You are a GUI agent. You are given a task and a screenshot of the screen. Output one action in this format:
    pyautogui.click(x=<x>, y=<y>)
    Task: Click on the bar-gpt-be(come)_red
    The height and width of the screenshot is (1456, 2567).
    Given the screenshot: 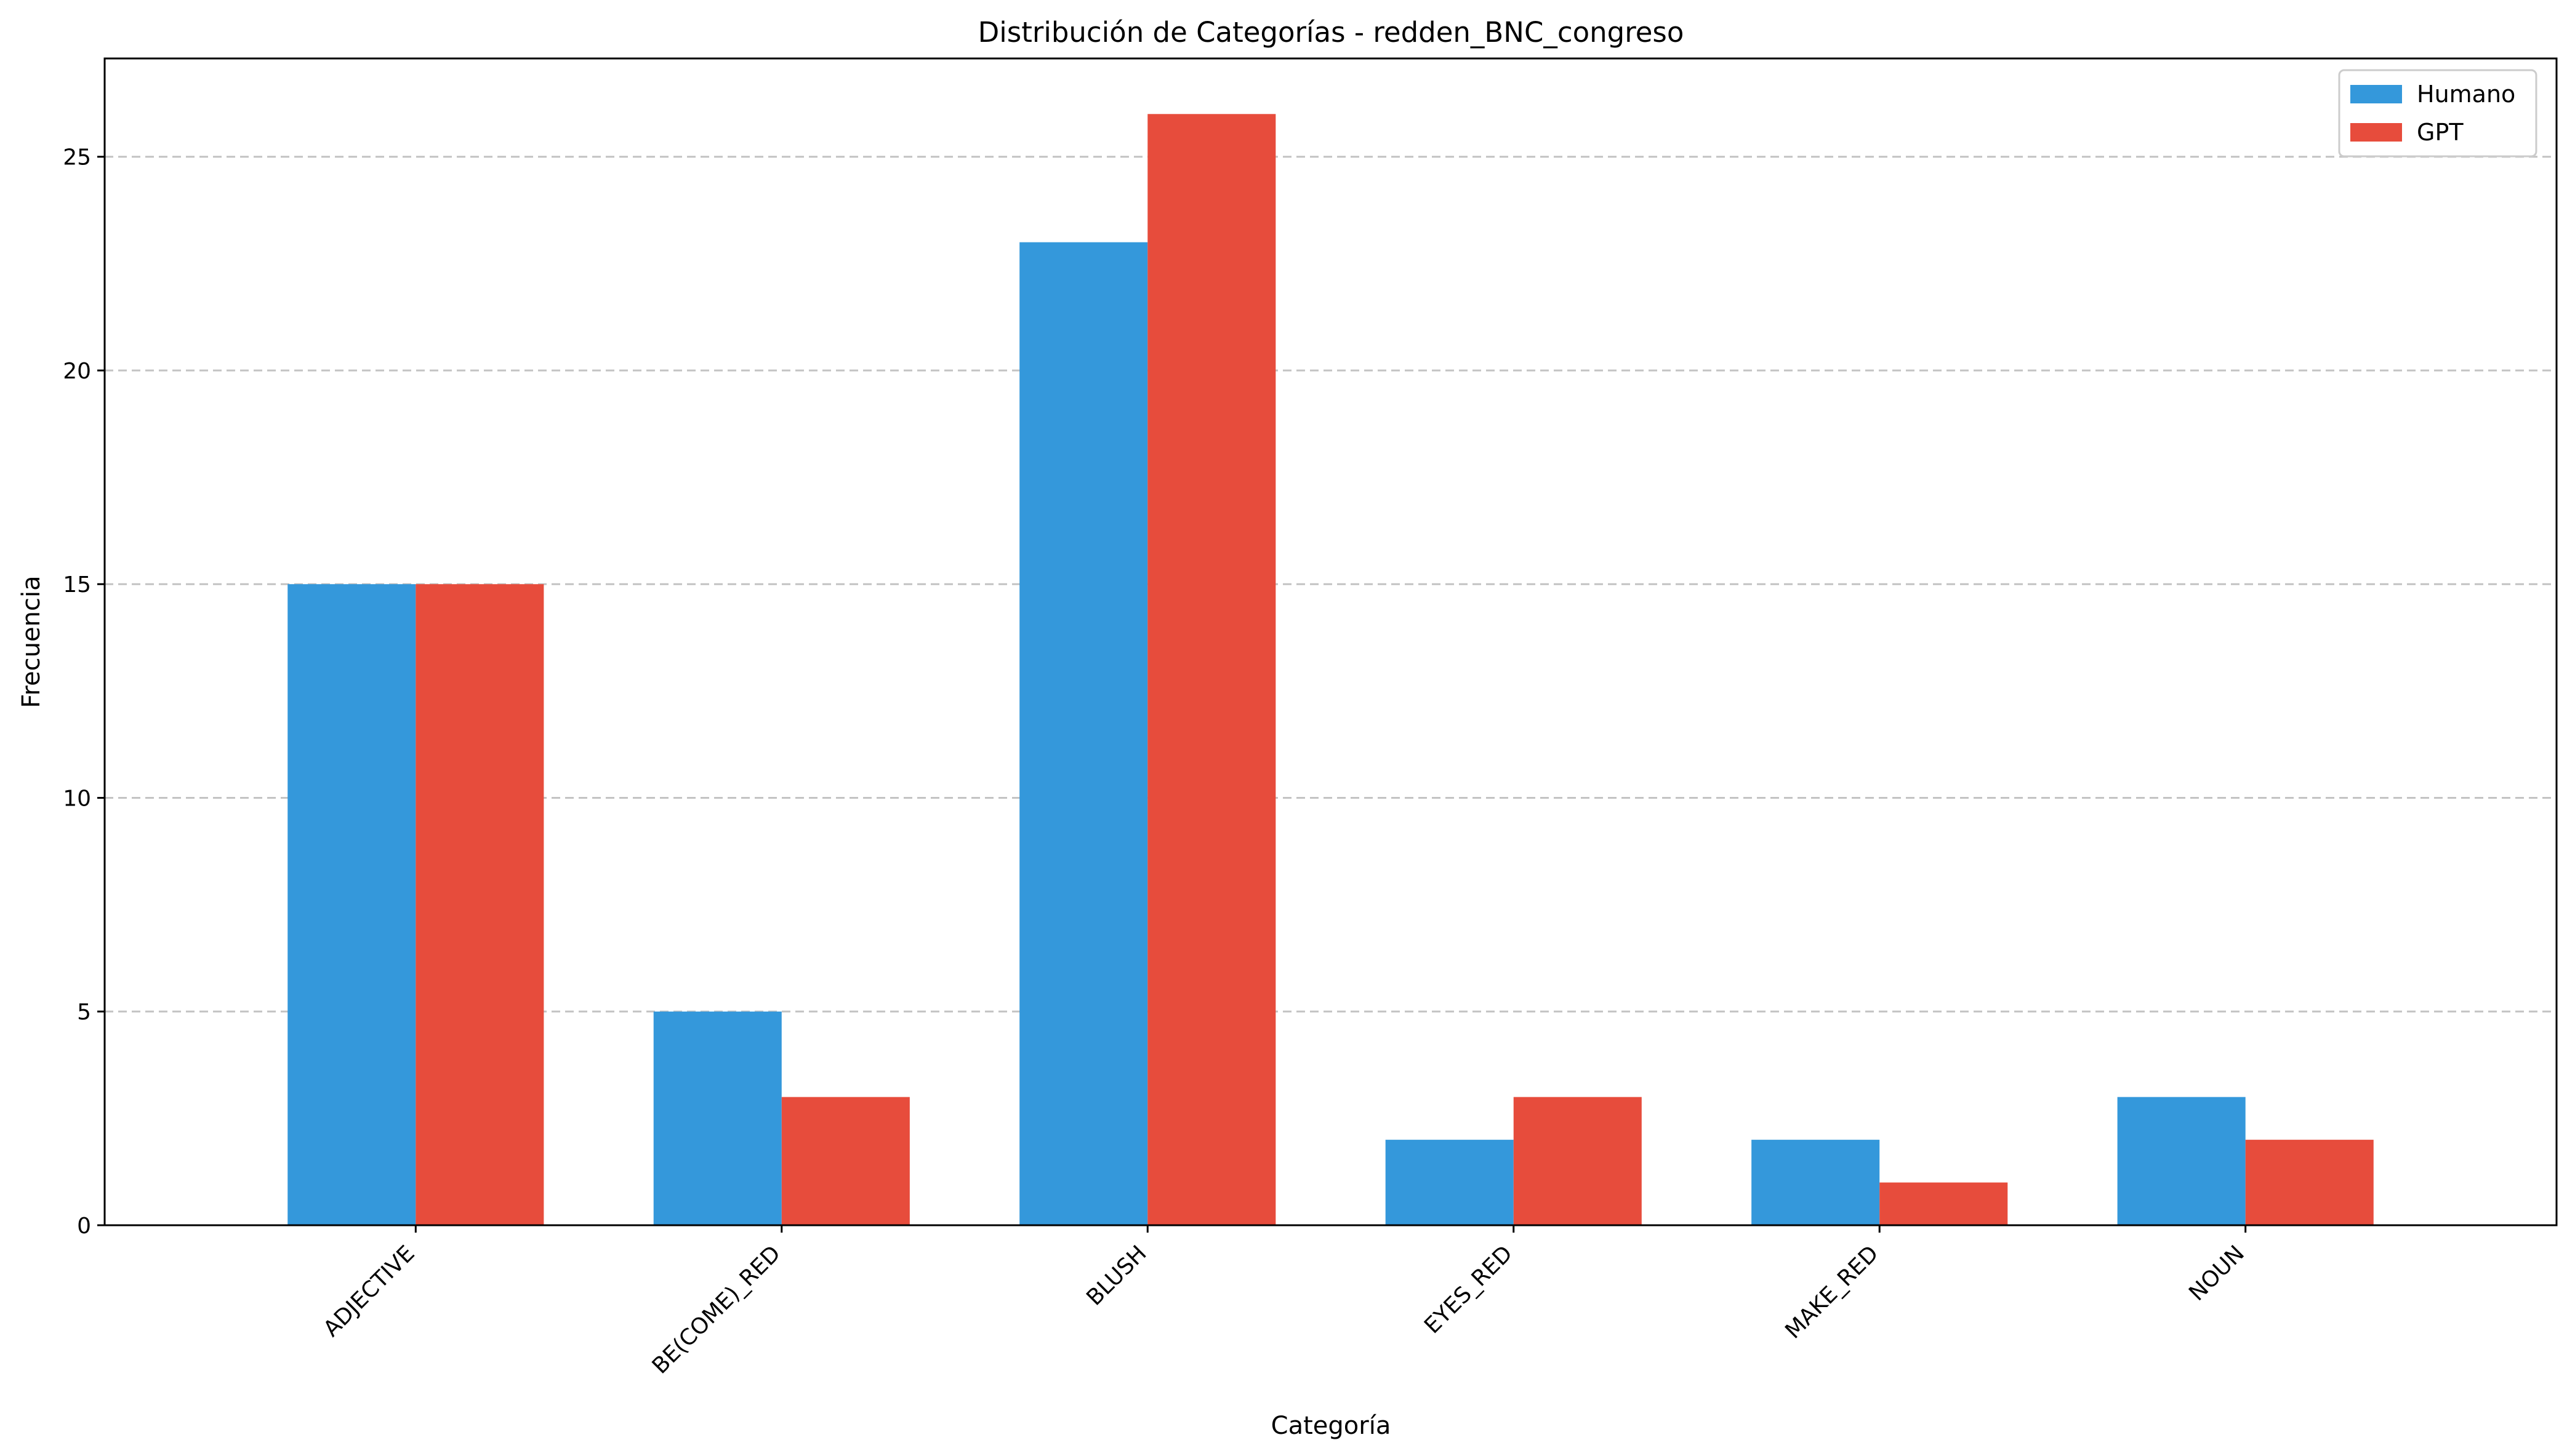 What is the action you would take?
    pyautogui.click(x=845, y=1161)
    